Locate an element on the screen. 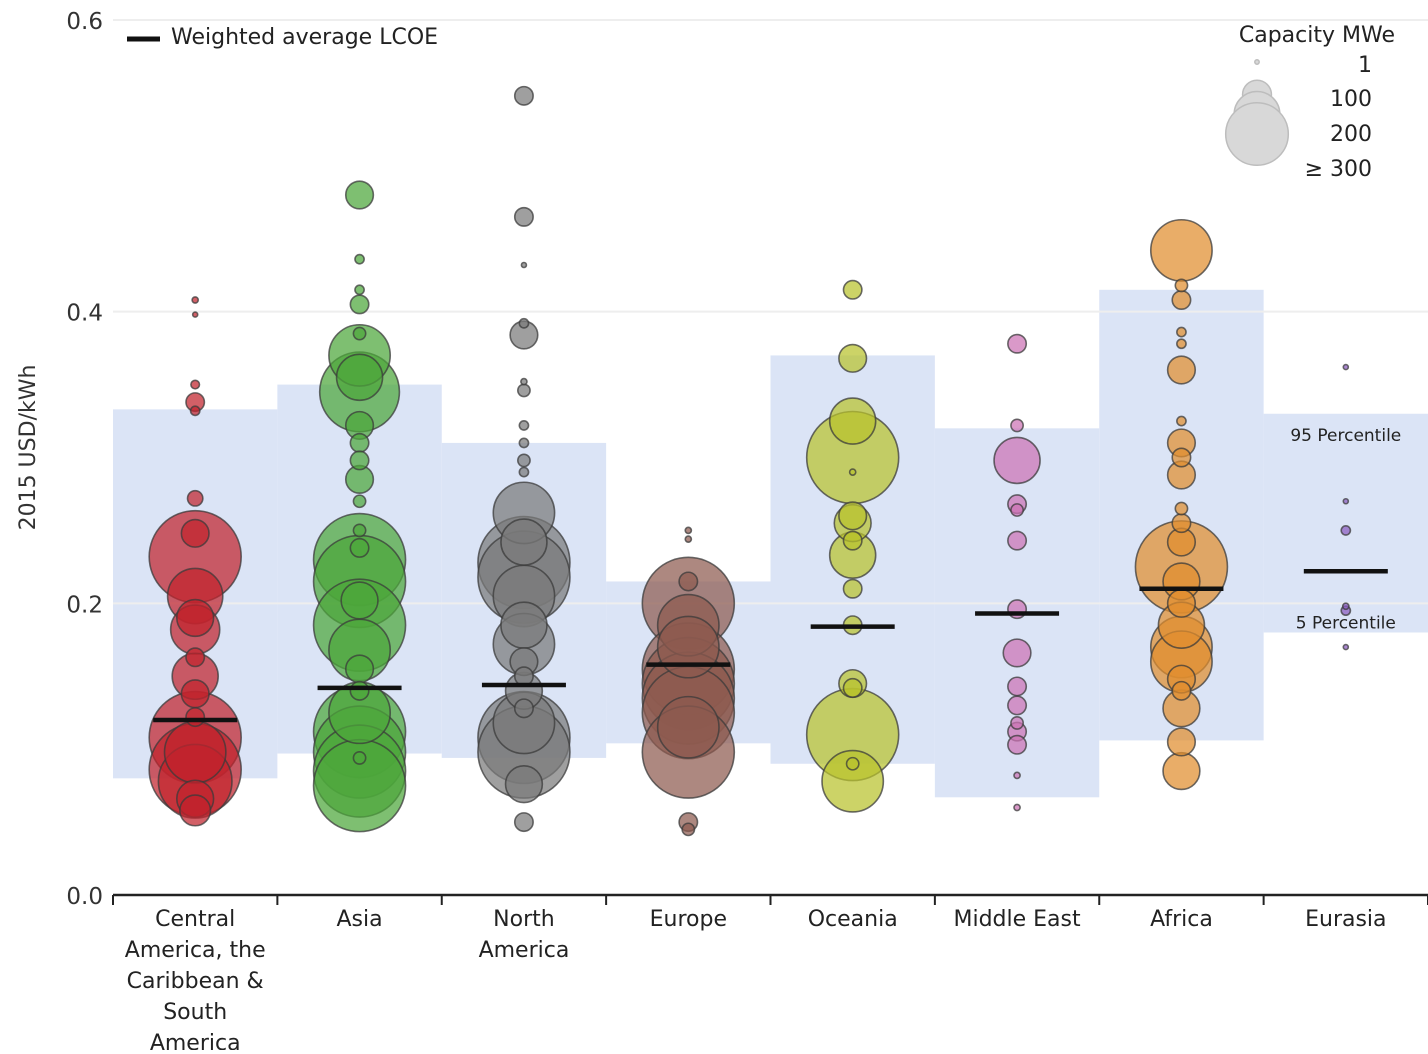 This screenshot has height=1054, width=1428. legend-size-label: 1 is located at coordinates (1365, 65).